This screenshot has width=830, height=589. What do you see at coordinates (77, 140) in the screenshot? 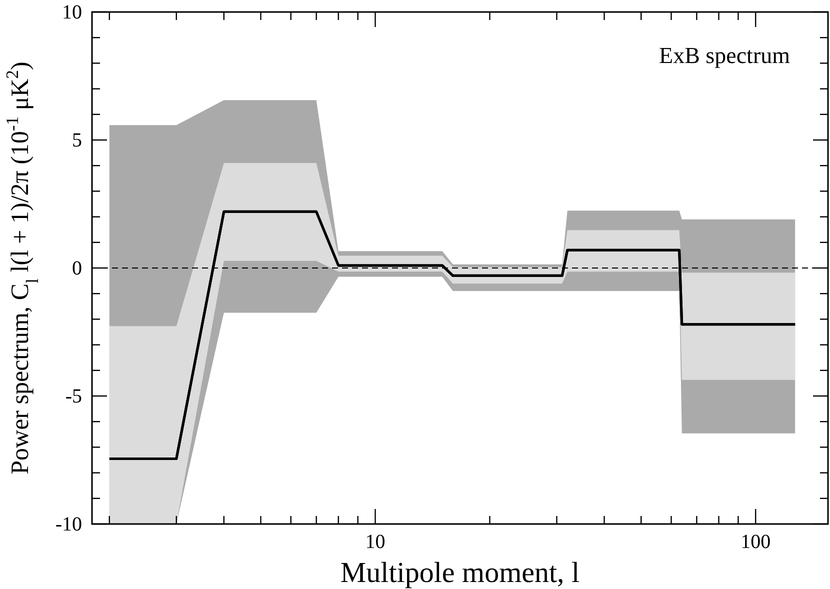
I see `y-tick-label: 5` at bounding box center [77, 140].